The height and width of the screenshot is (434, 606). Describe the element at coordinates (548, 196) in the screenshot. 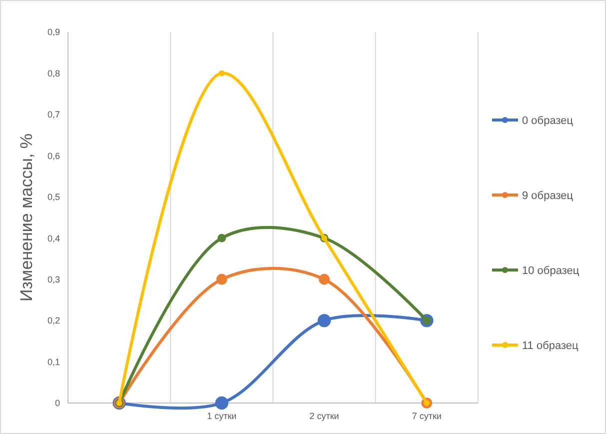

I see `legend-label: 9 образец` at that location.